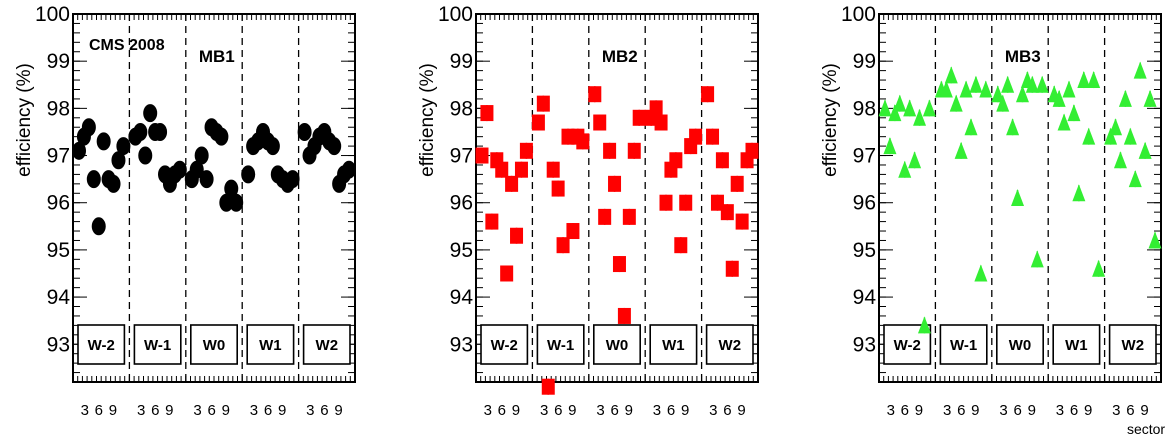  I want to click on y-tick-label: 94, so click(462, 297).